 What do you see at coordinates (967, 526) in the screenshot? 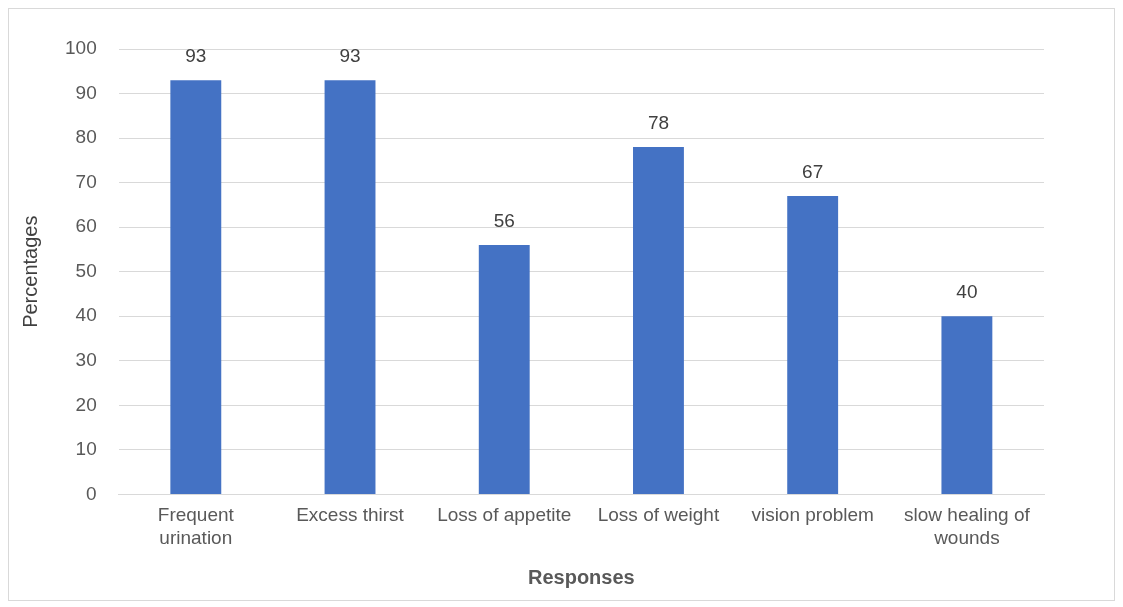
I see `x-tick-label: slow healing of wounds` at bounding box center [967, 526].